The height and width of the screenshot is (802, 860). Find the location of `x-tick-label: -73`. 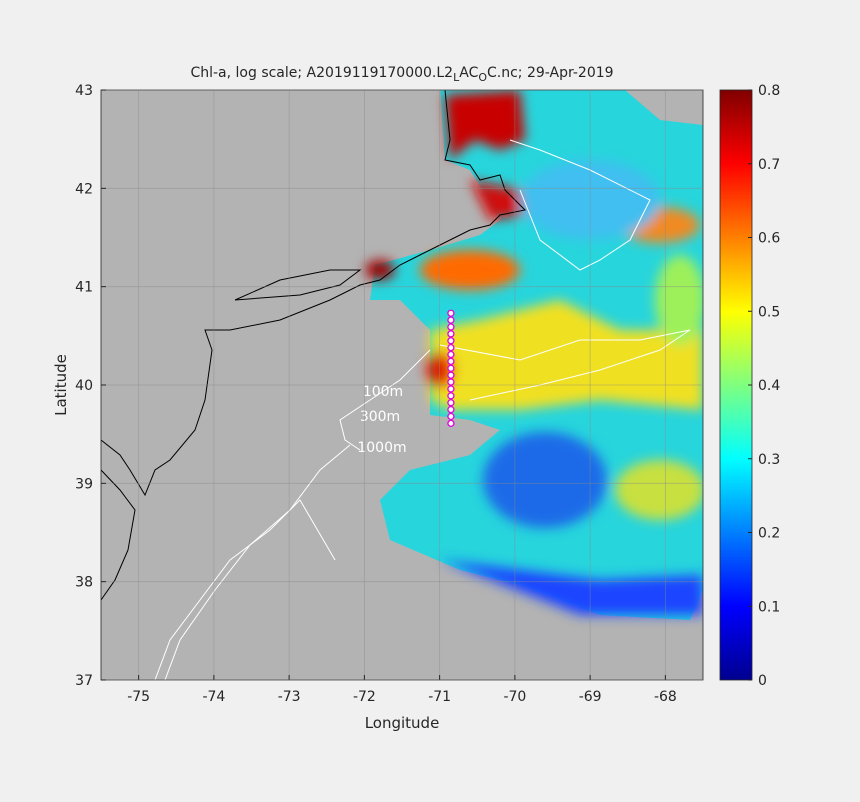

x-tick-label: -73 is located at coordinates (289, 697).